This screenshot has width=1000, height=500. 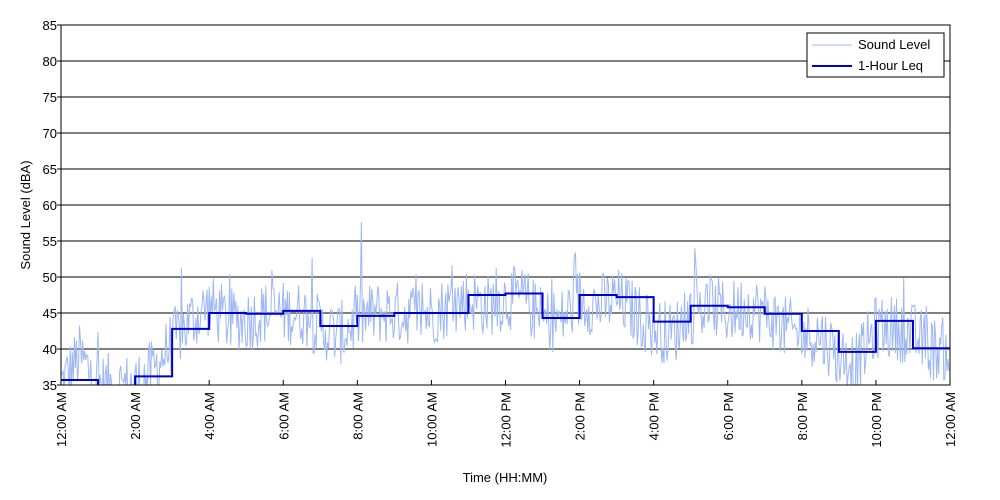 What do you see at coordinates (50, 25) in the screenshot?
I see `y-tick-label: 85` at bounding box center [50, 25].